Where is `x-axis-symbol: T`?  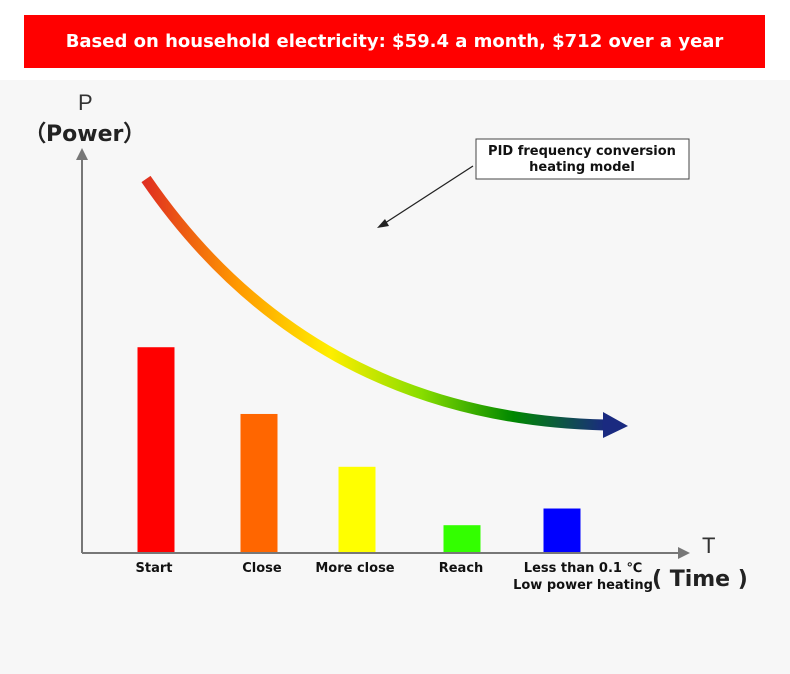
x-axis-symbol: T is located at coordinates (708, 545).